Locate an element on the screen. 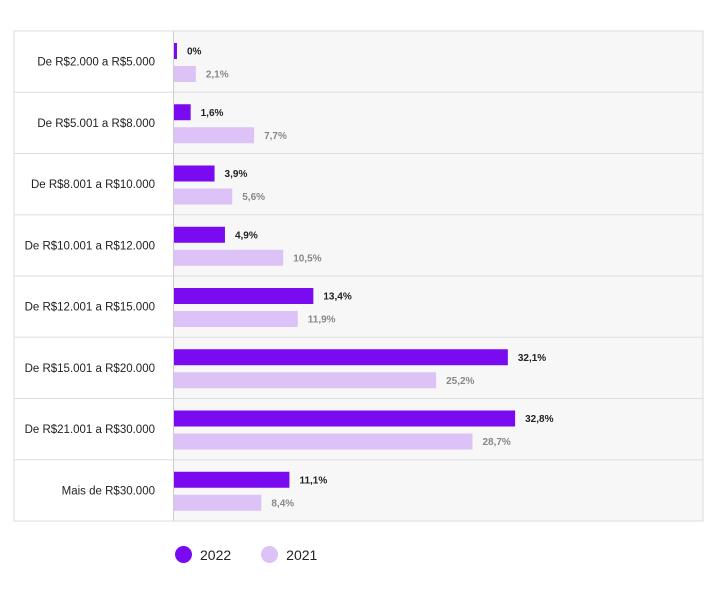 This screenshot has width=715, height=601. category-label: De R$15.001 a R$20.000 is located at coordinates (90, 369).